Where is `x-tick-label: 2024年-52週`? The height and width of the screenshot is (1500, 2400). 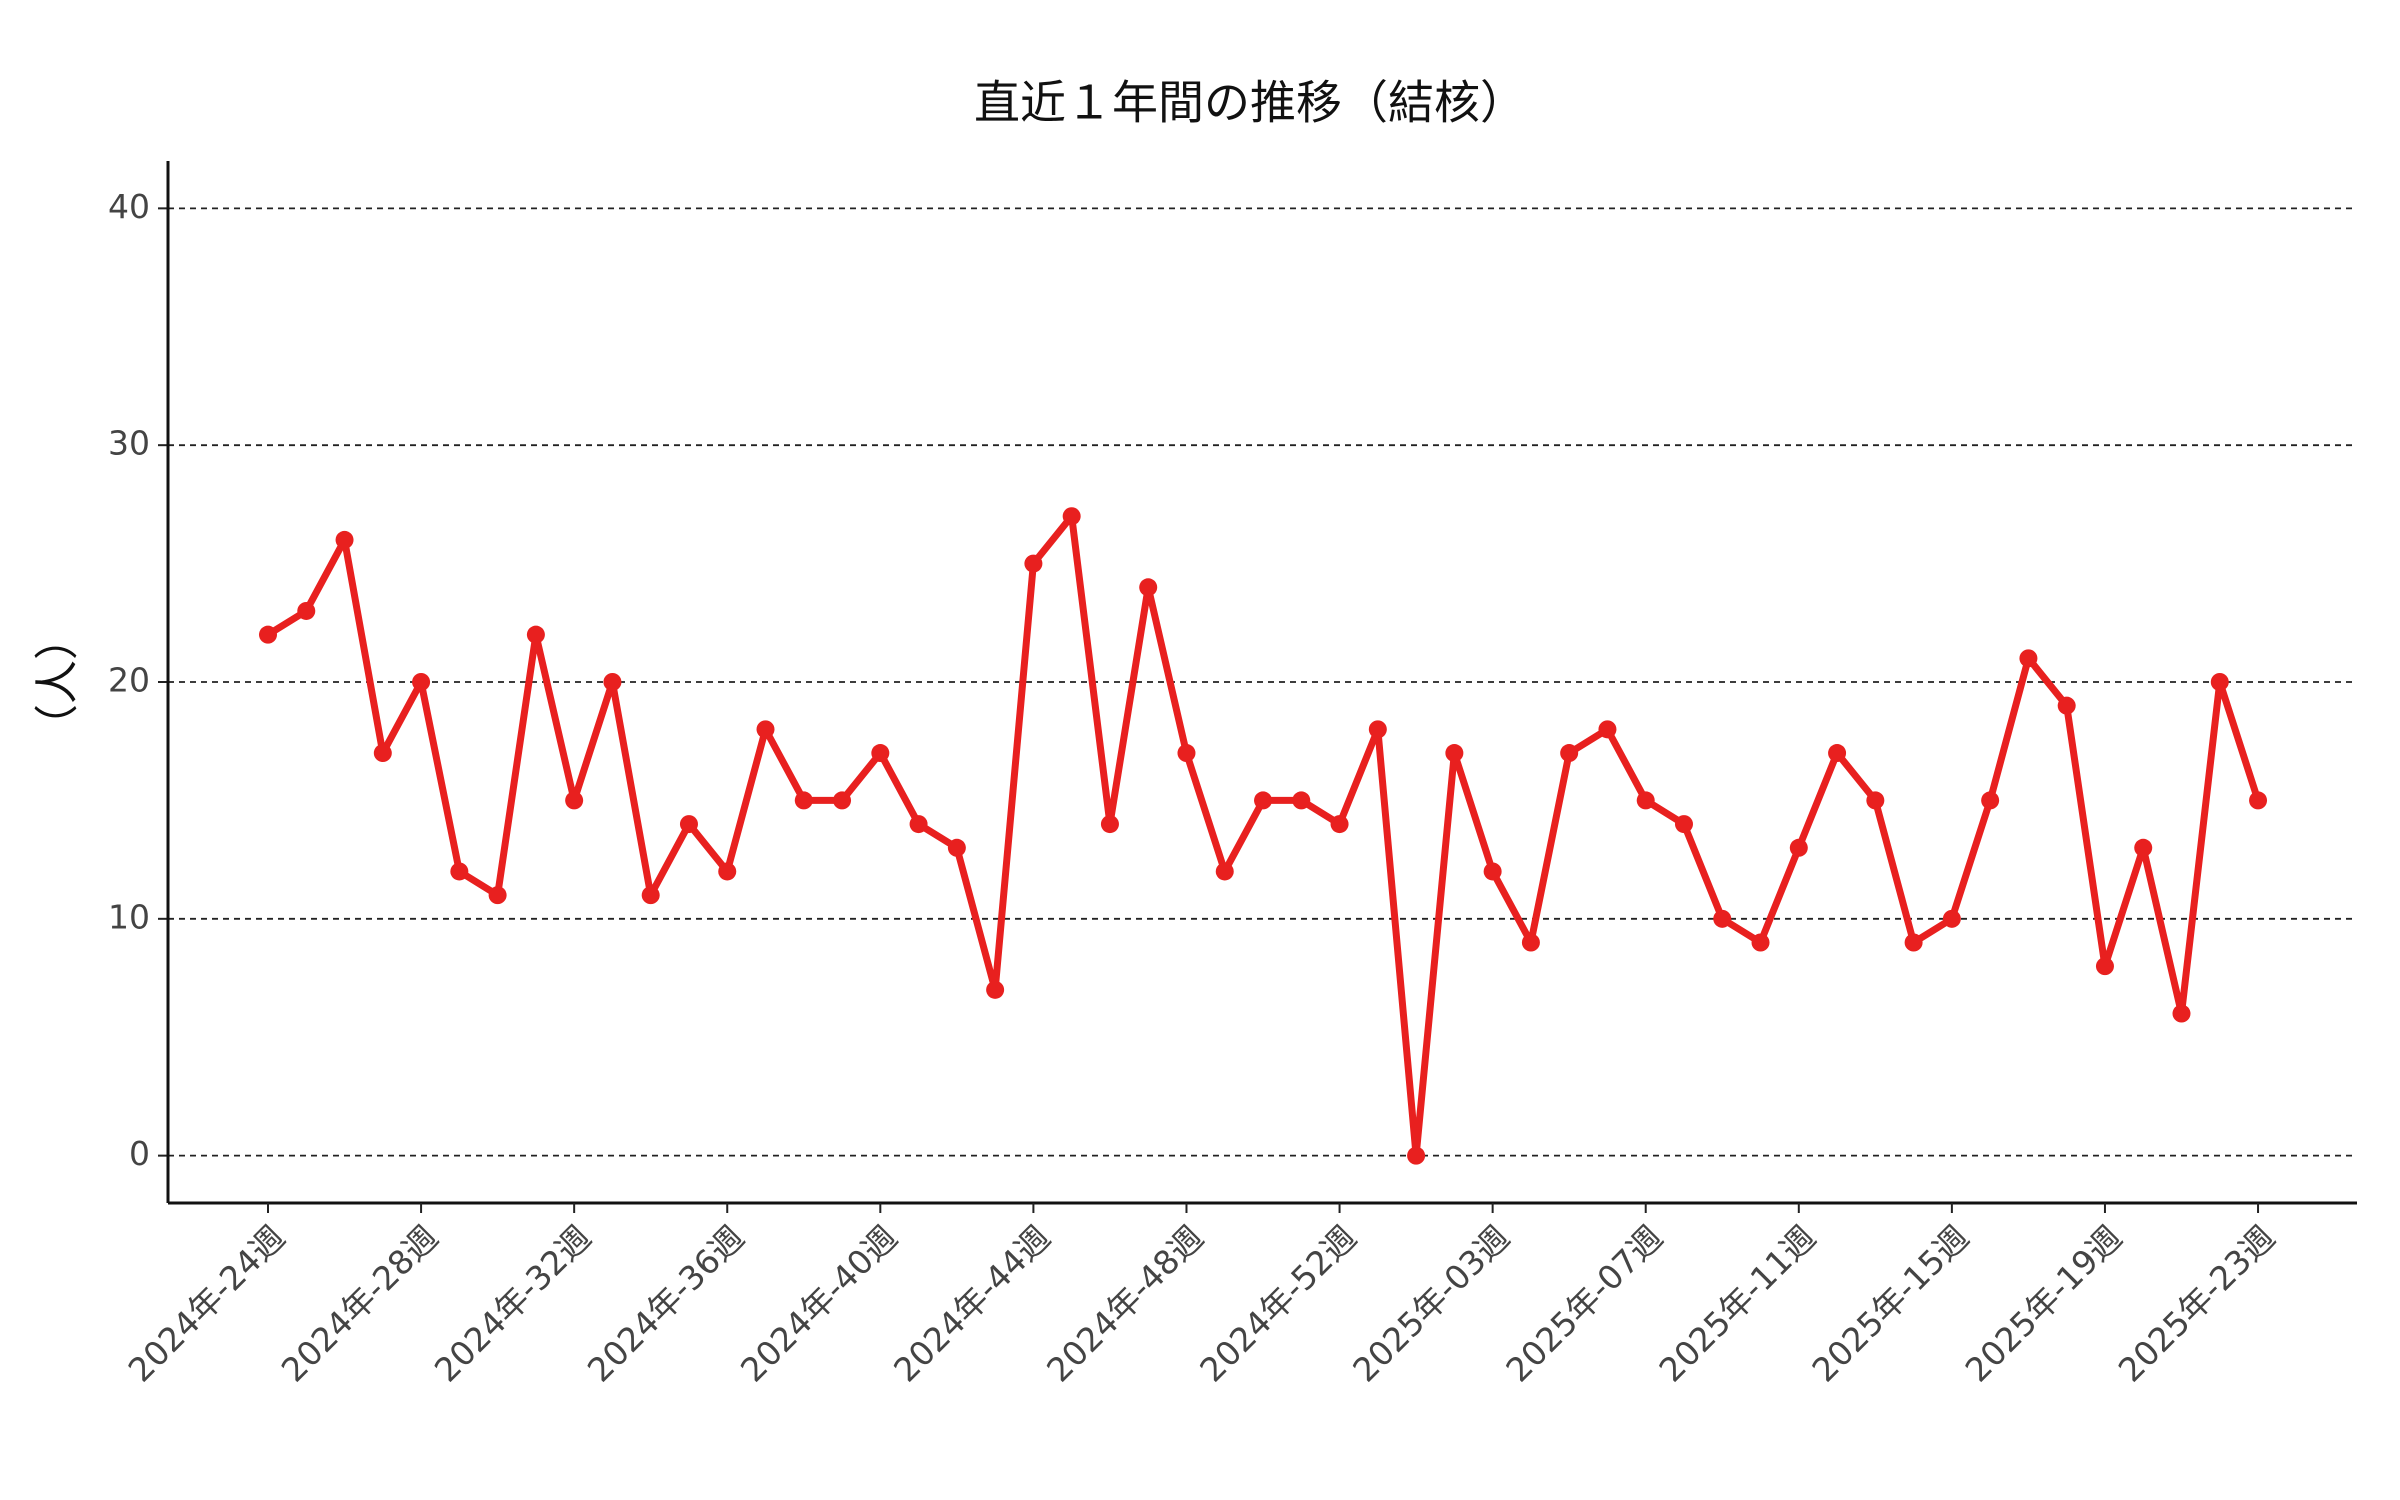 x-tick-label: 2024年-52週 is located at coordinates (1278, 1304).